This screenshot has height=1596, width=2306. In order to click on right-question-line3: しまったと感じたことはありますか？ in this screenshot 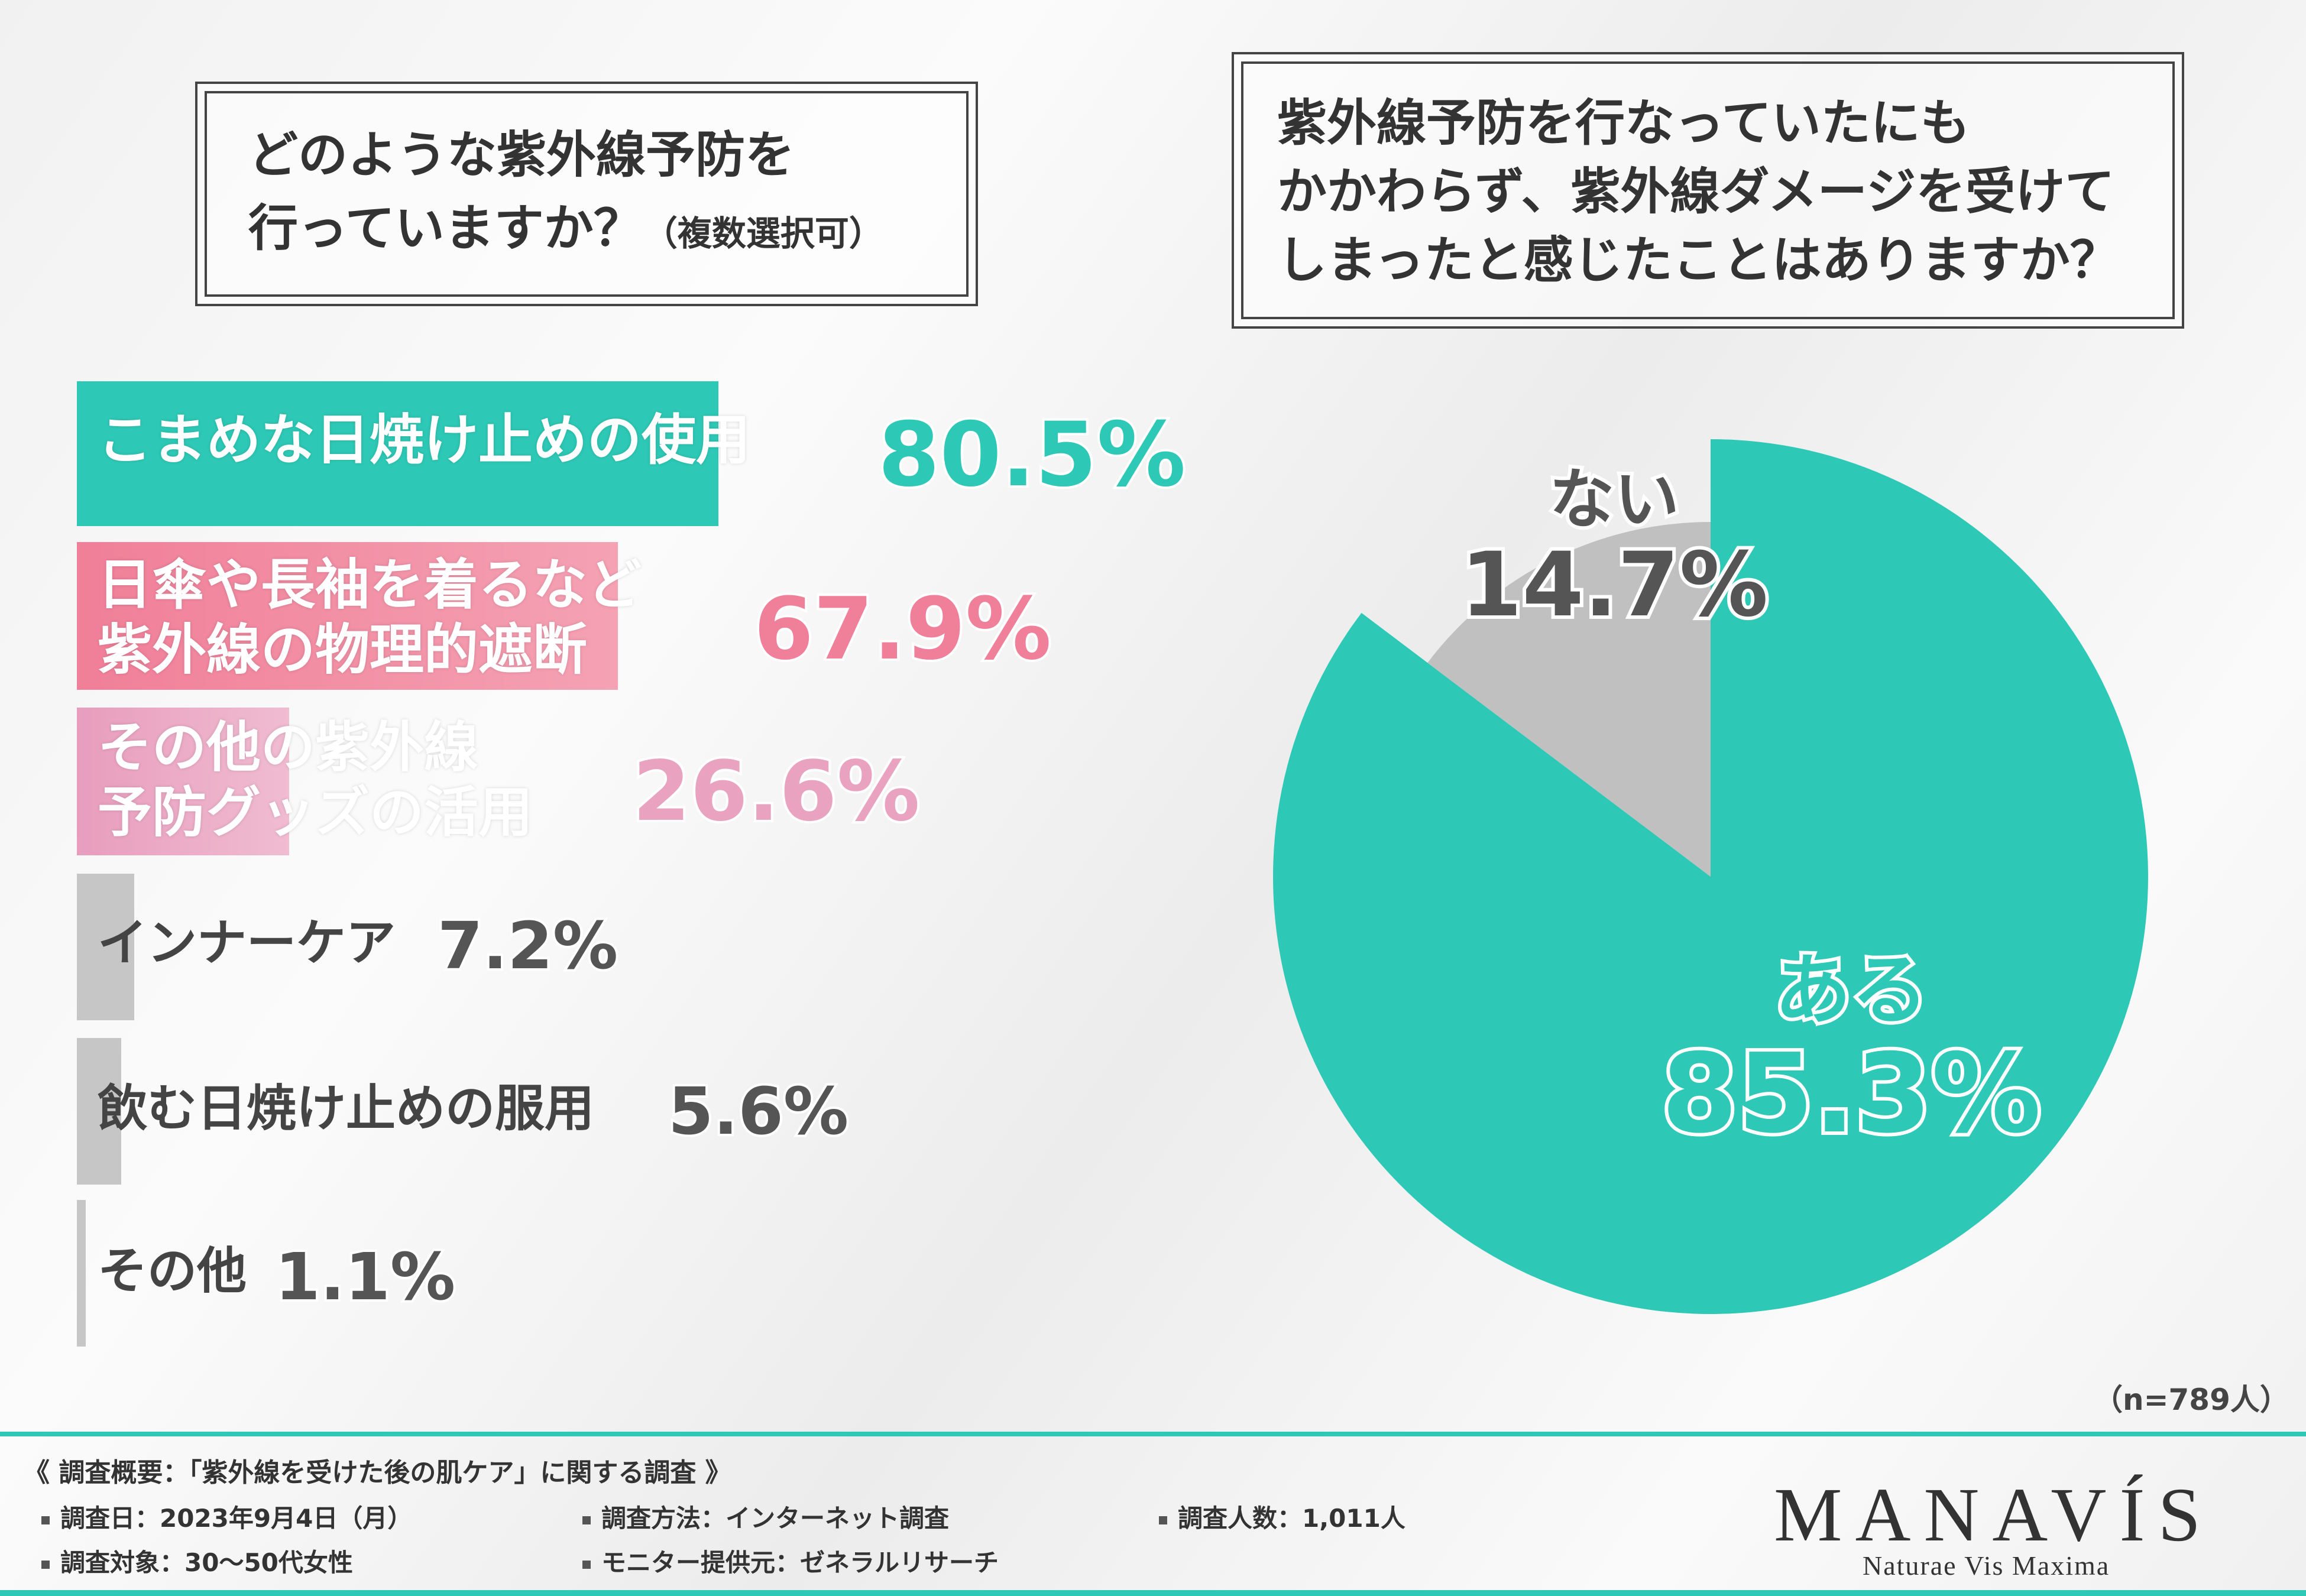, I will do `click(1698, 260)`.